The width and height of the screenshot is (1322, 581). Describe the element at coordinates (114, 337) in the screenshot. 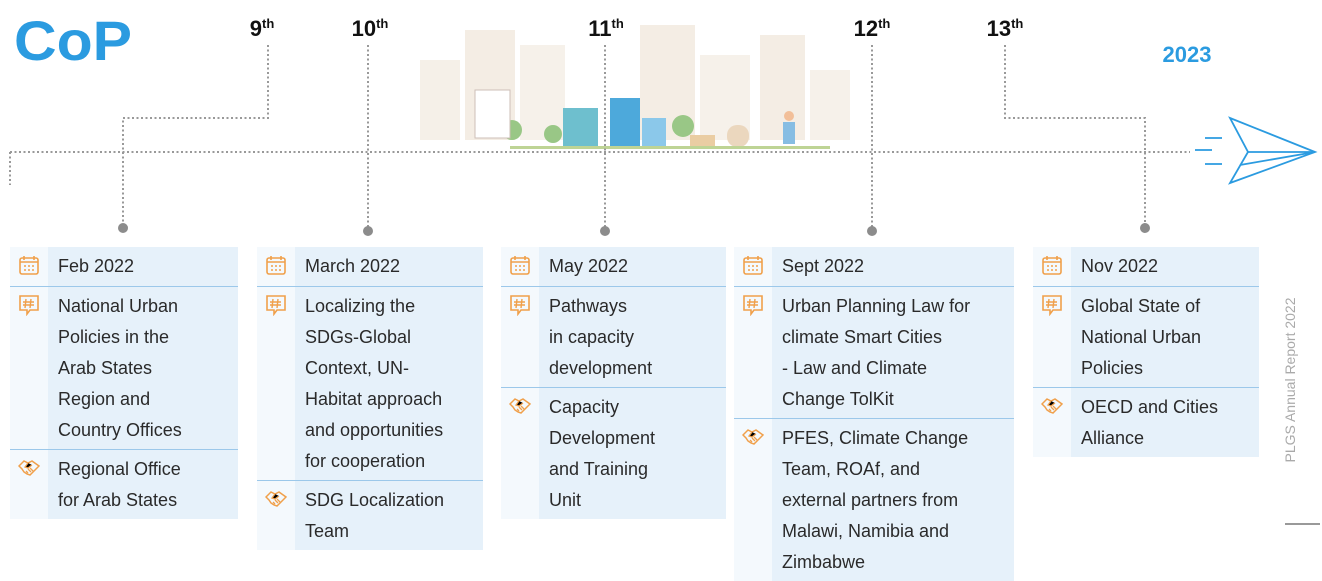

I see `topic-line: Policies in the` at that location.